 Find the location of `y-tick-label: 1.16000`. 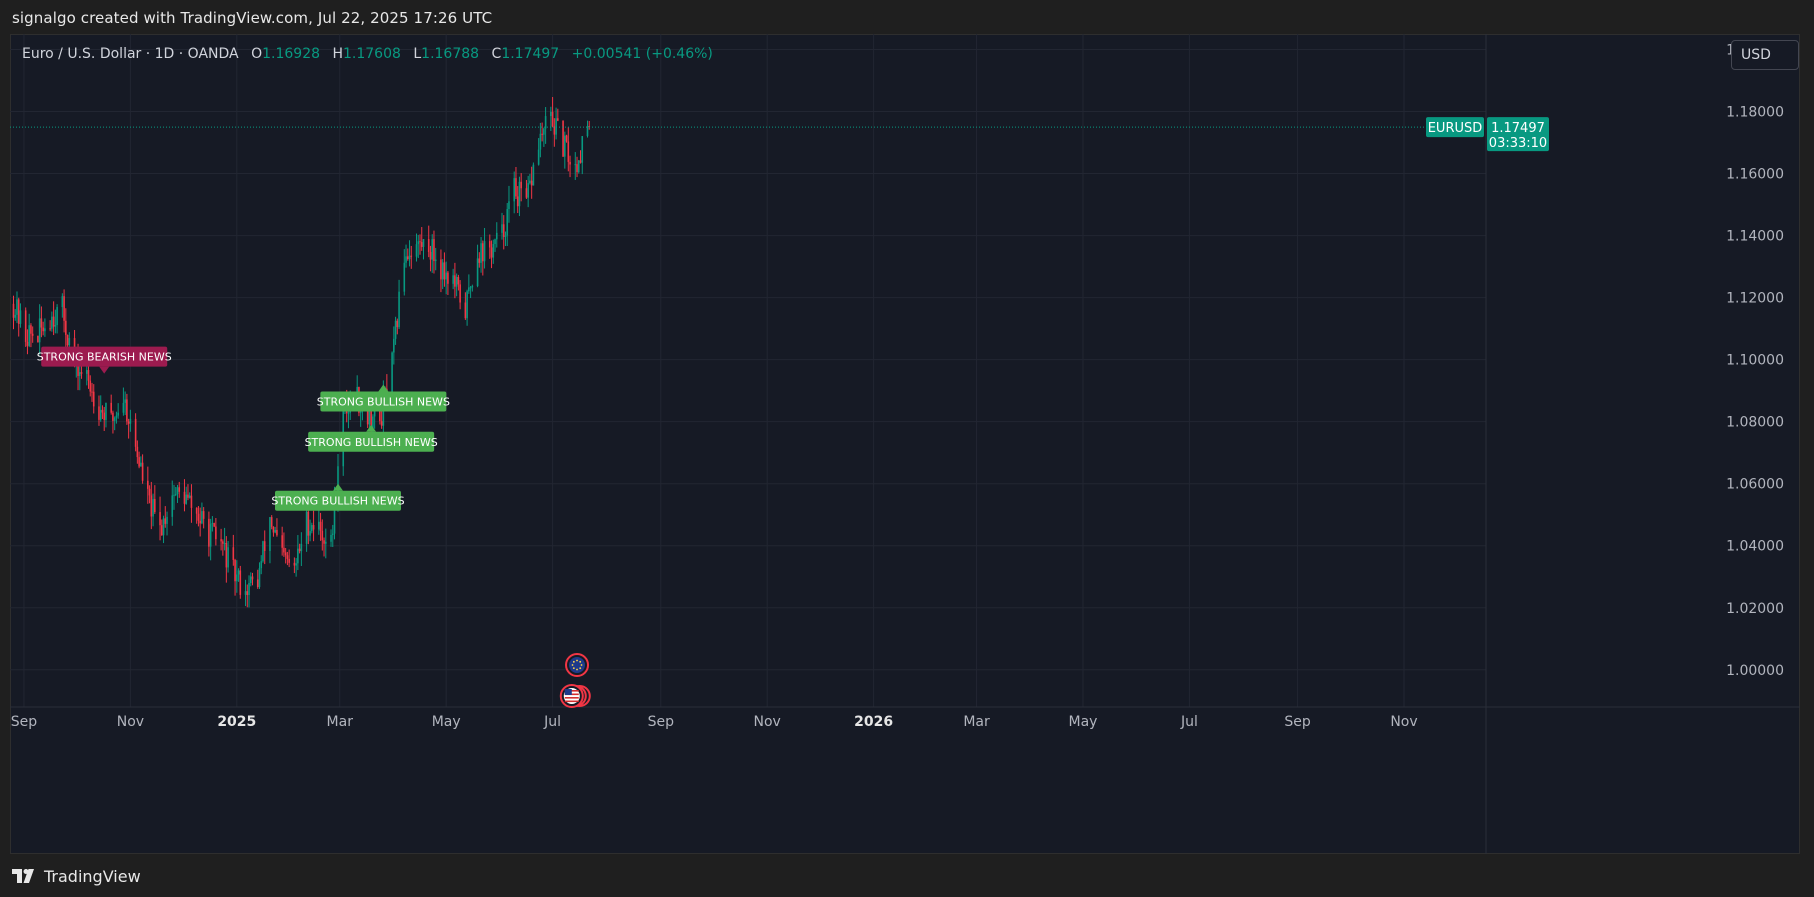

y-tick-label: 1.16000 is located at coordinates (1755, 175).